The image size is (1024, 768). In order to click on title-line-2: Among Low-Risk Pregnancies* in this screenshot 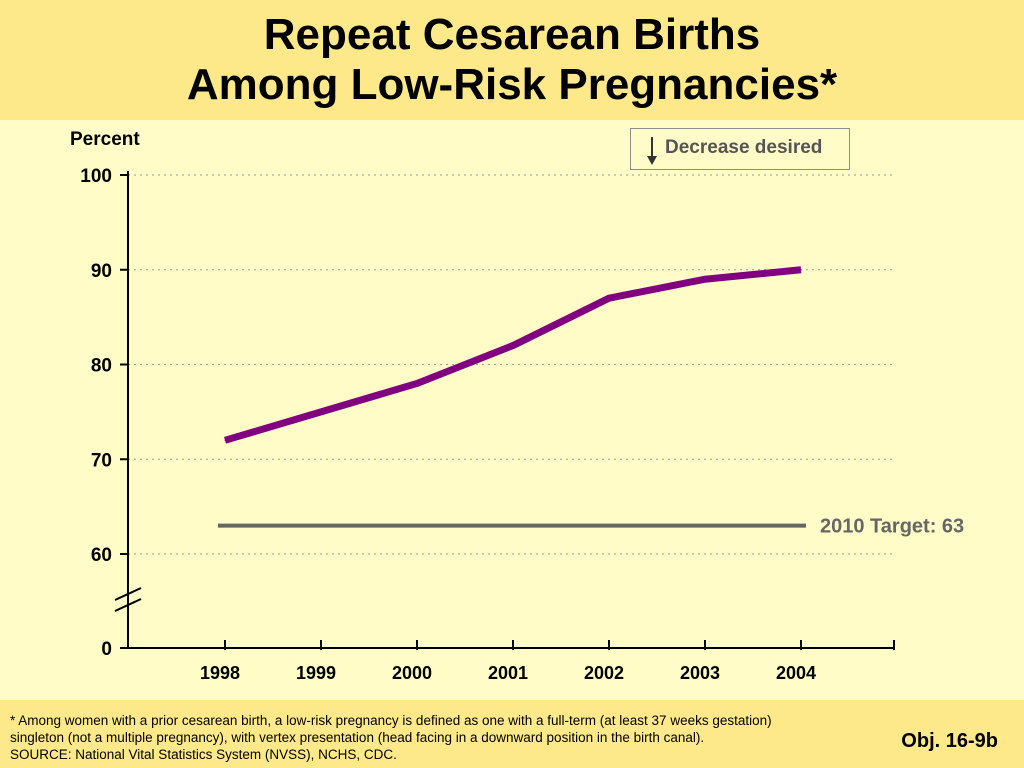, I will do `click(512, 84)`.